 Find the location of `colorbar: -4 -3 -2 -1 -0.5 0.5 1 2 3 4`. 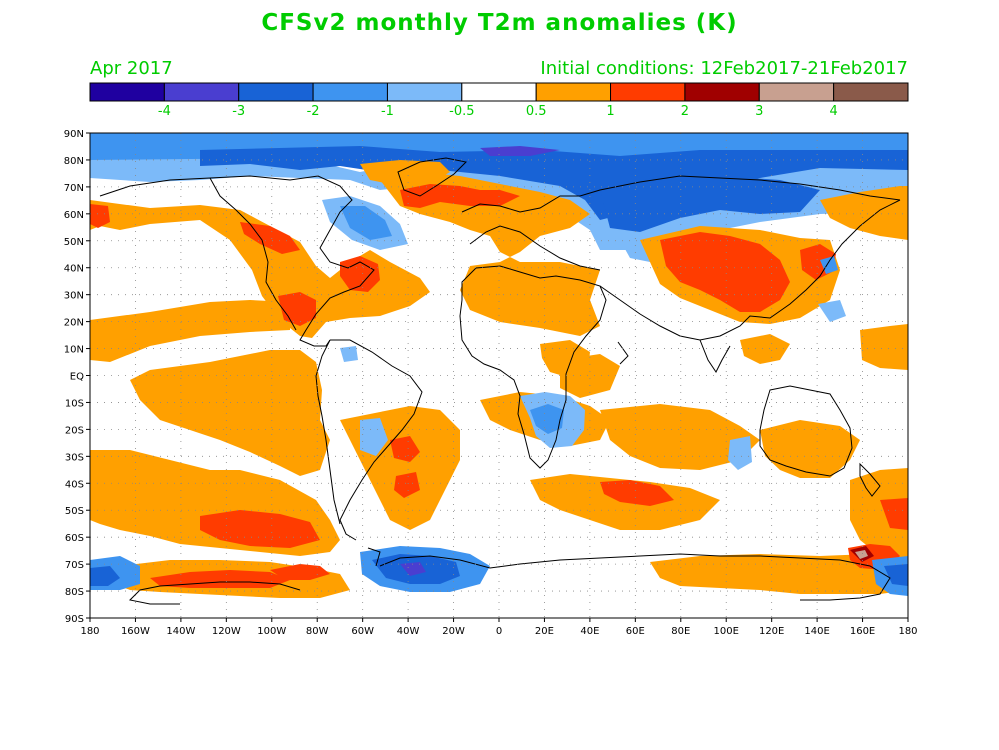

colorbar: -4 -3 -2 -1 -0.5 0.5 1 2 3 4 is located at coordinates (499, 100).